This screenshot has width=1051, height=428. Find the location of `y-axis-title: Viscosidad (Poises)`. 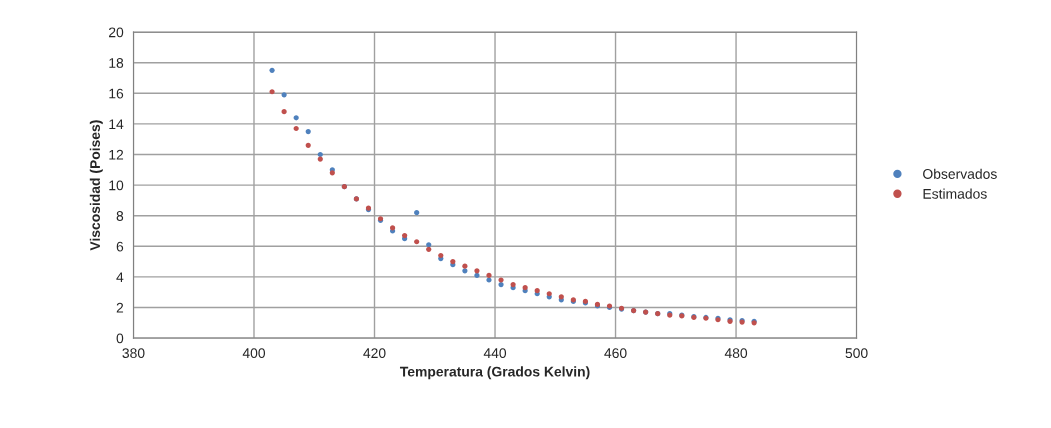

y-axis-title: Viscosidad (Poises) is located at coordinates (96, 185).